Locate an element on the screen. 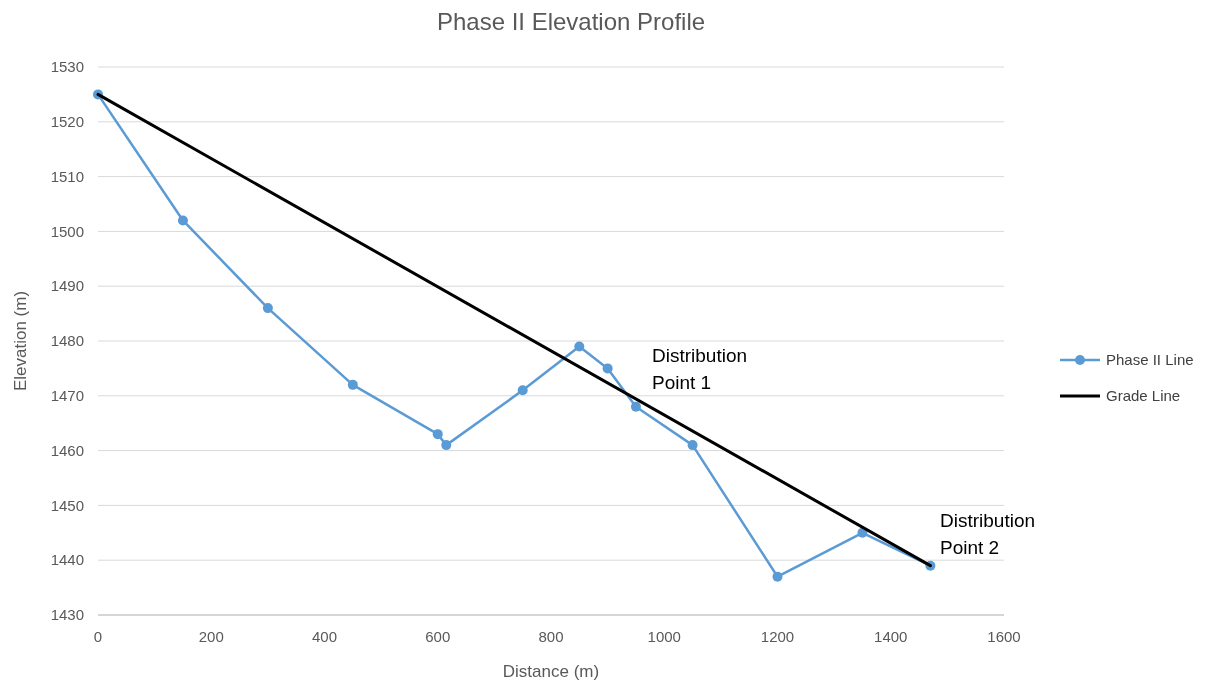  x-tick-label: 400 is located at coordinates (324, 636).